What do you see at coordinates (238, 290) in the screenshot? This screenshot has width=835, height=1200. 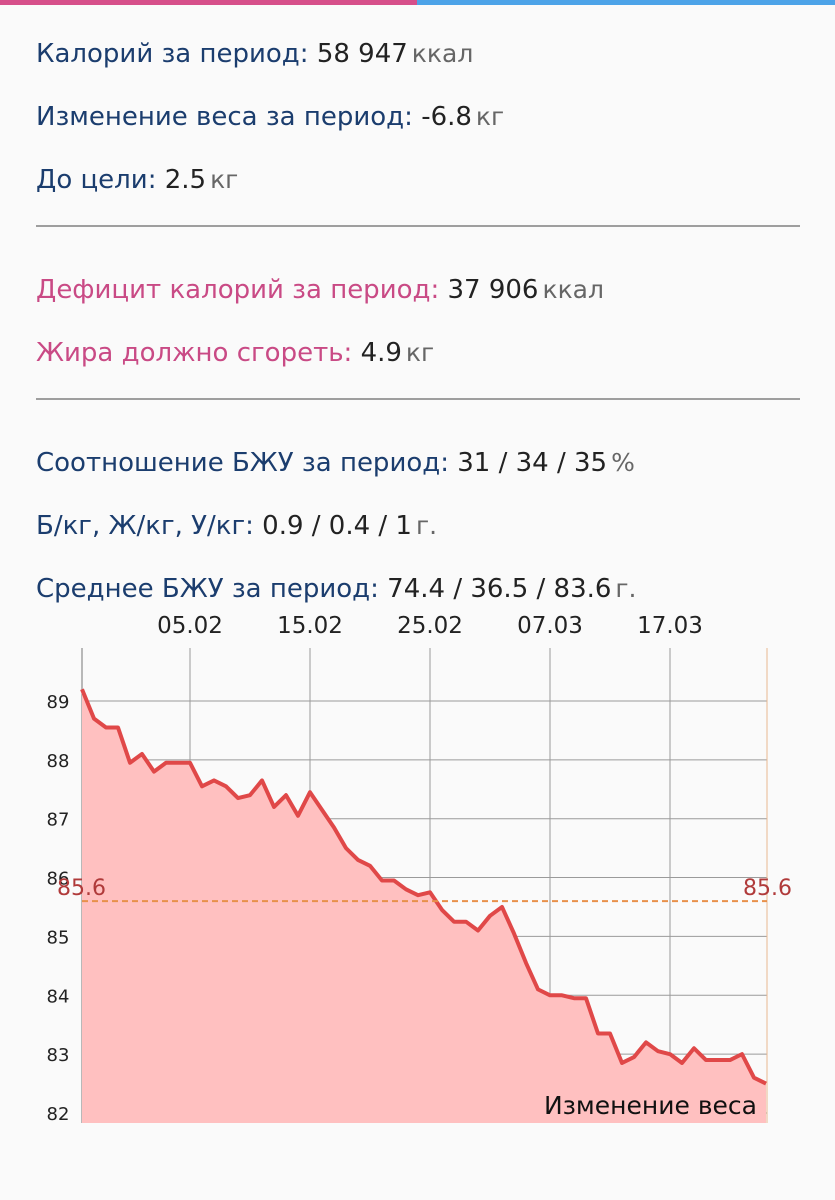 I see `stat-label: Дефицит калорий за период:` at bounding box center [238, 290].